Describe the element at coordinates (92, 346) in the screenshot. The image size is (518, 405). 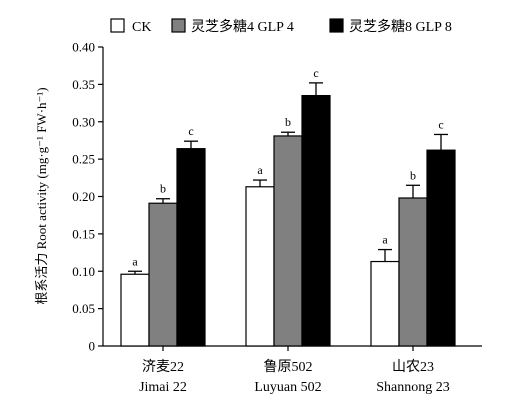
I see `y-tick-label: 0` at that location.